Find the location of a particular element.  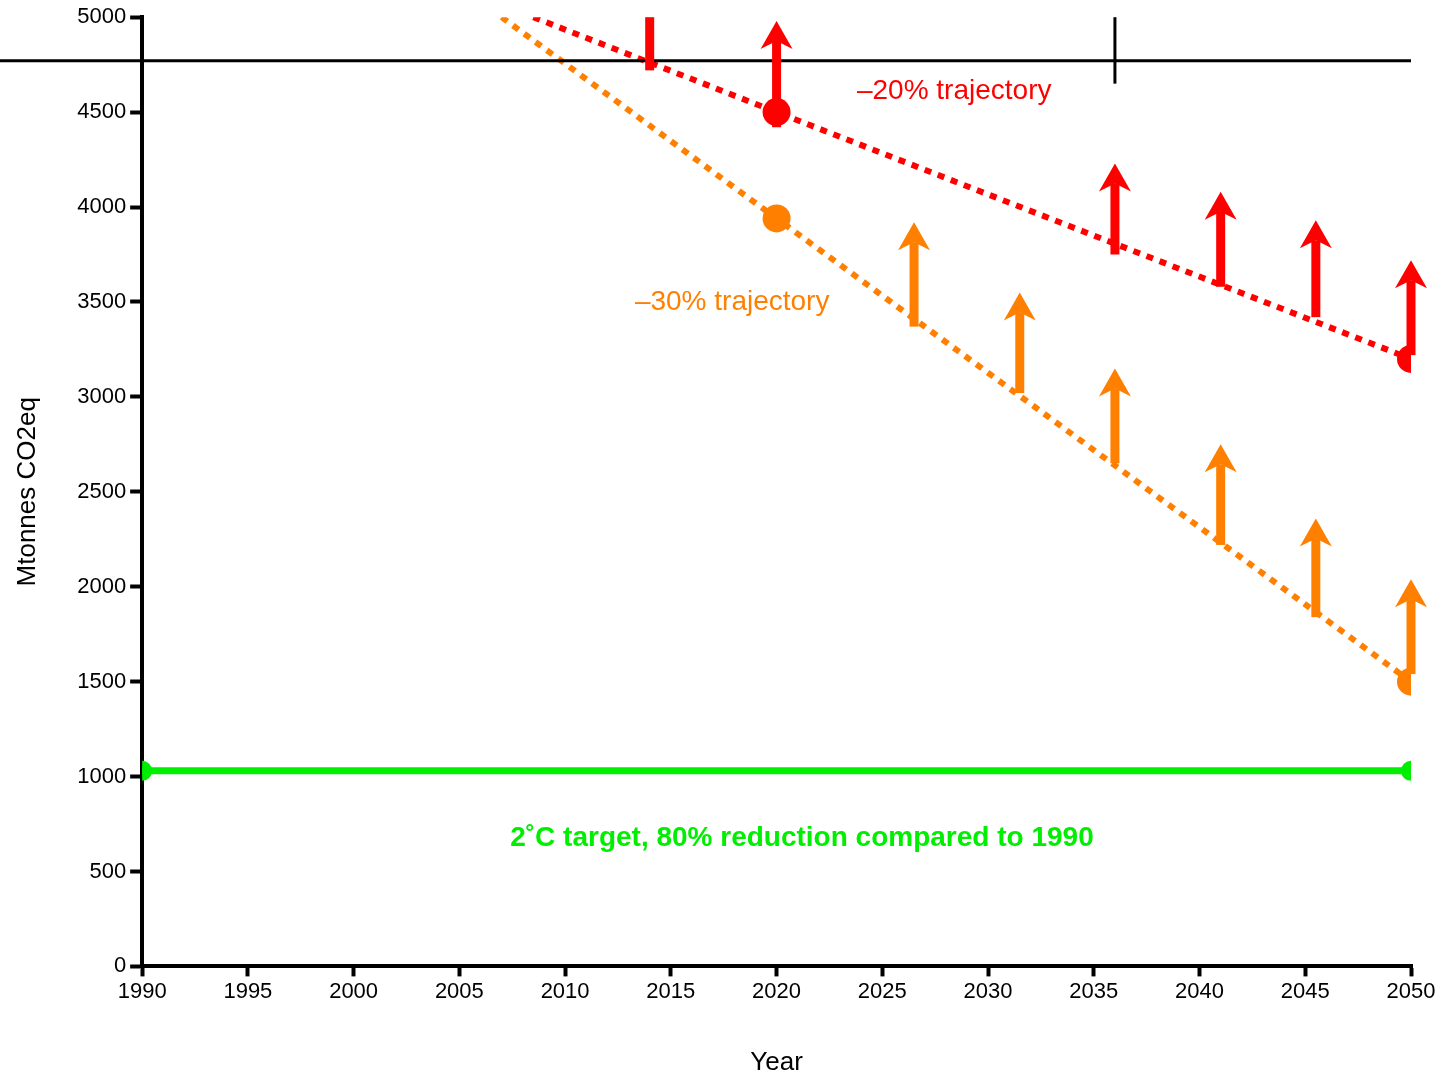

annotation: –20% trajectory is located at coordinates (954, 89).